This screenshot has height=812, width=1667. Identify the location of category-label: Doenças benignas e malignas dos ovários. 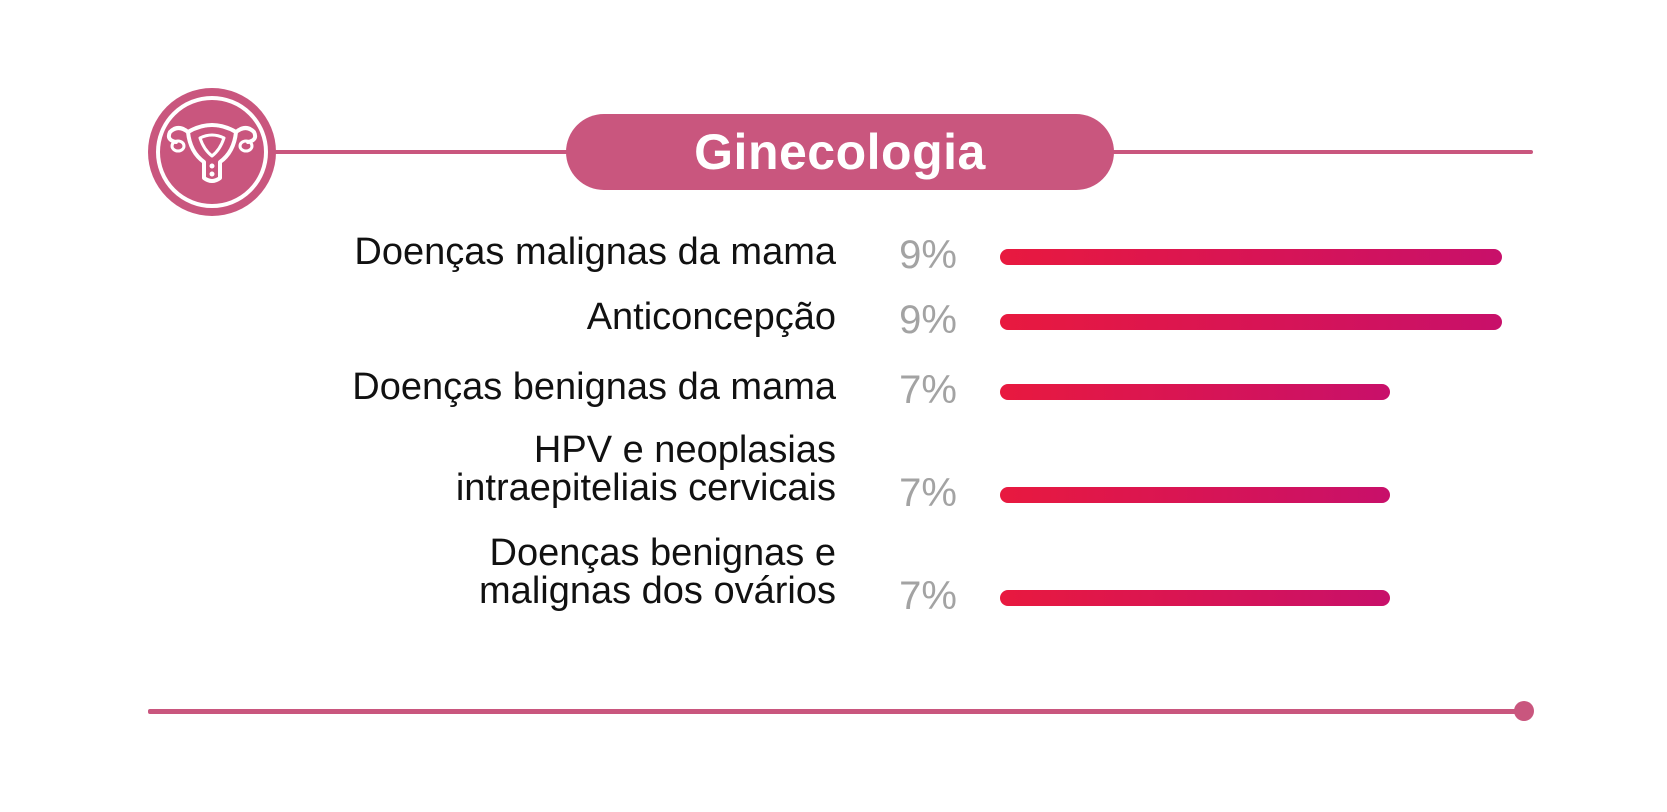
(657, 572).